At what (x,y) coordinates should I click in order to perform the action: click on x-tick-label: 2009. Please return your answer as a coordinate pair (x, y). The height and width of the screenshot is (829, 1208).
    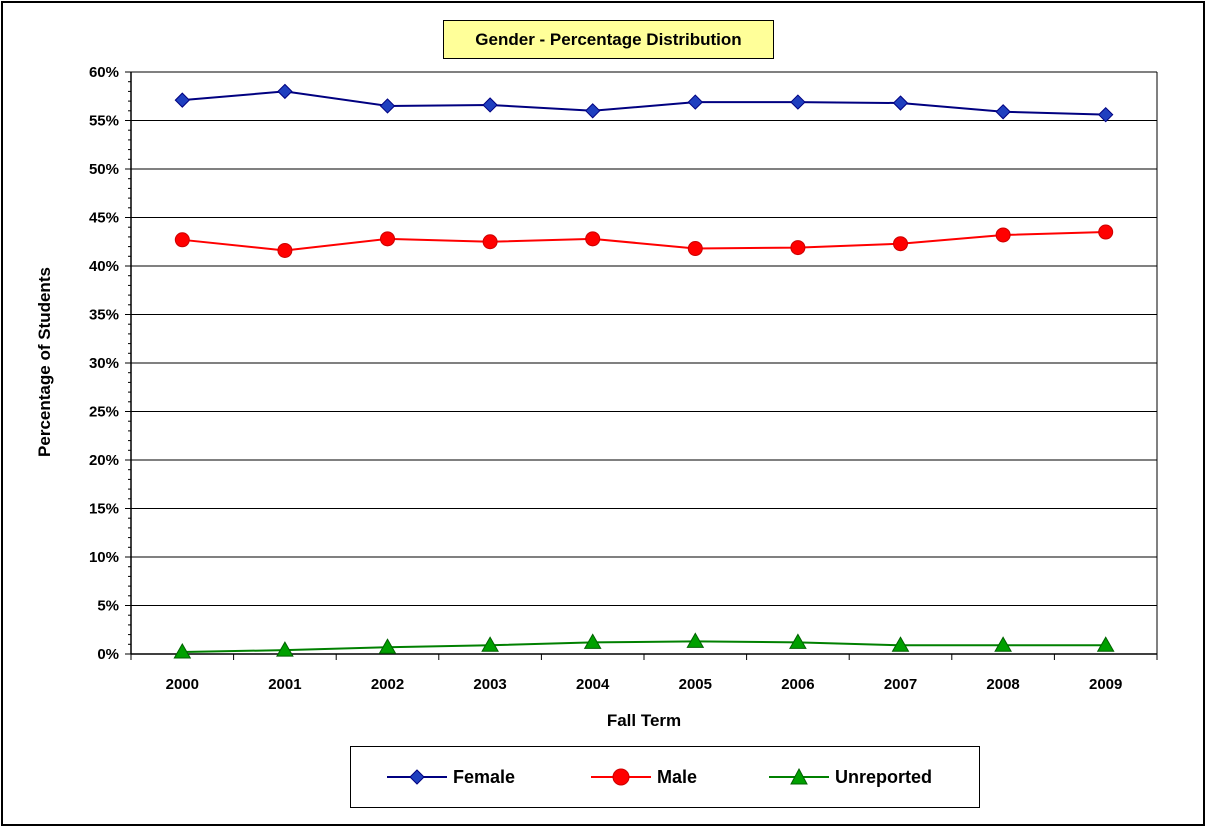
    Looking at the image, I should click on (1105, 684).